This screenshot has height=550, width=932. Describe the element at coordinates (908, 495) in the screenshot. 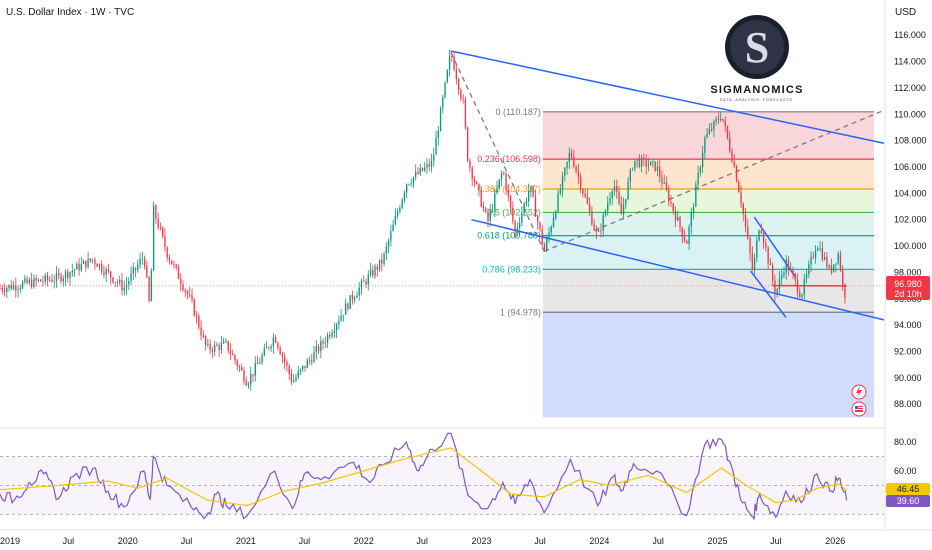

I see `rsi-value-badges: 46.45 39.60` at that location.